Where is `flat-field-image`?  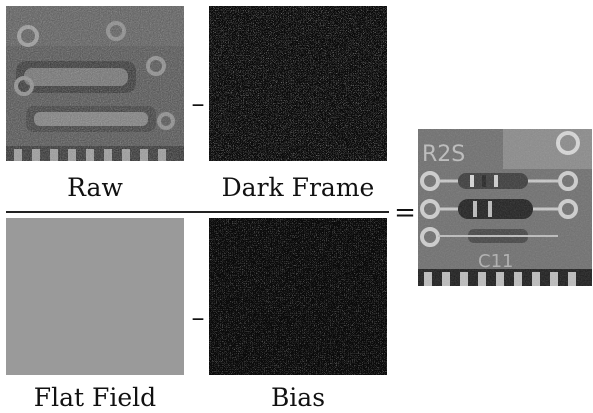 flat-field-image is located at coordinates (95, 296).